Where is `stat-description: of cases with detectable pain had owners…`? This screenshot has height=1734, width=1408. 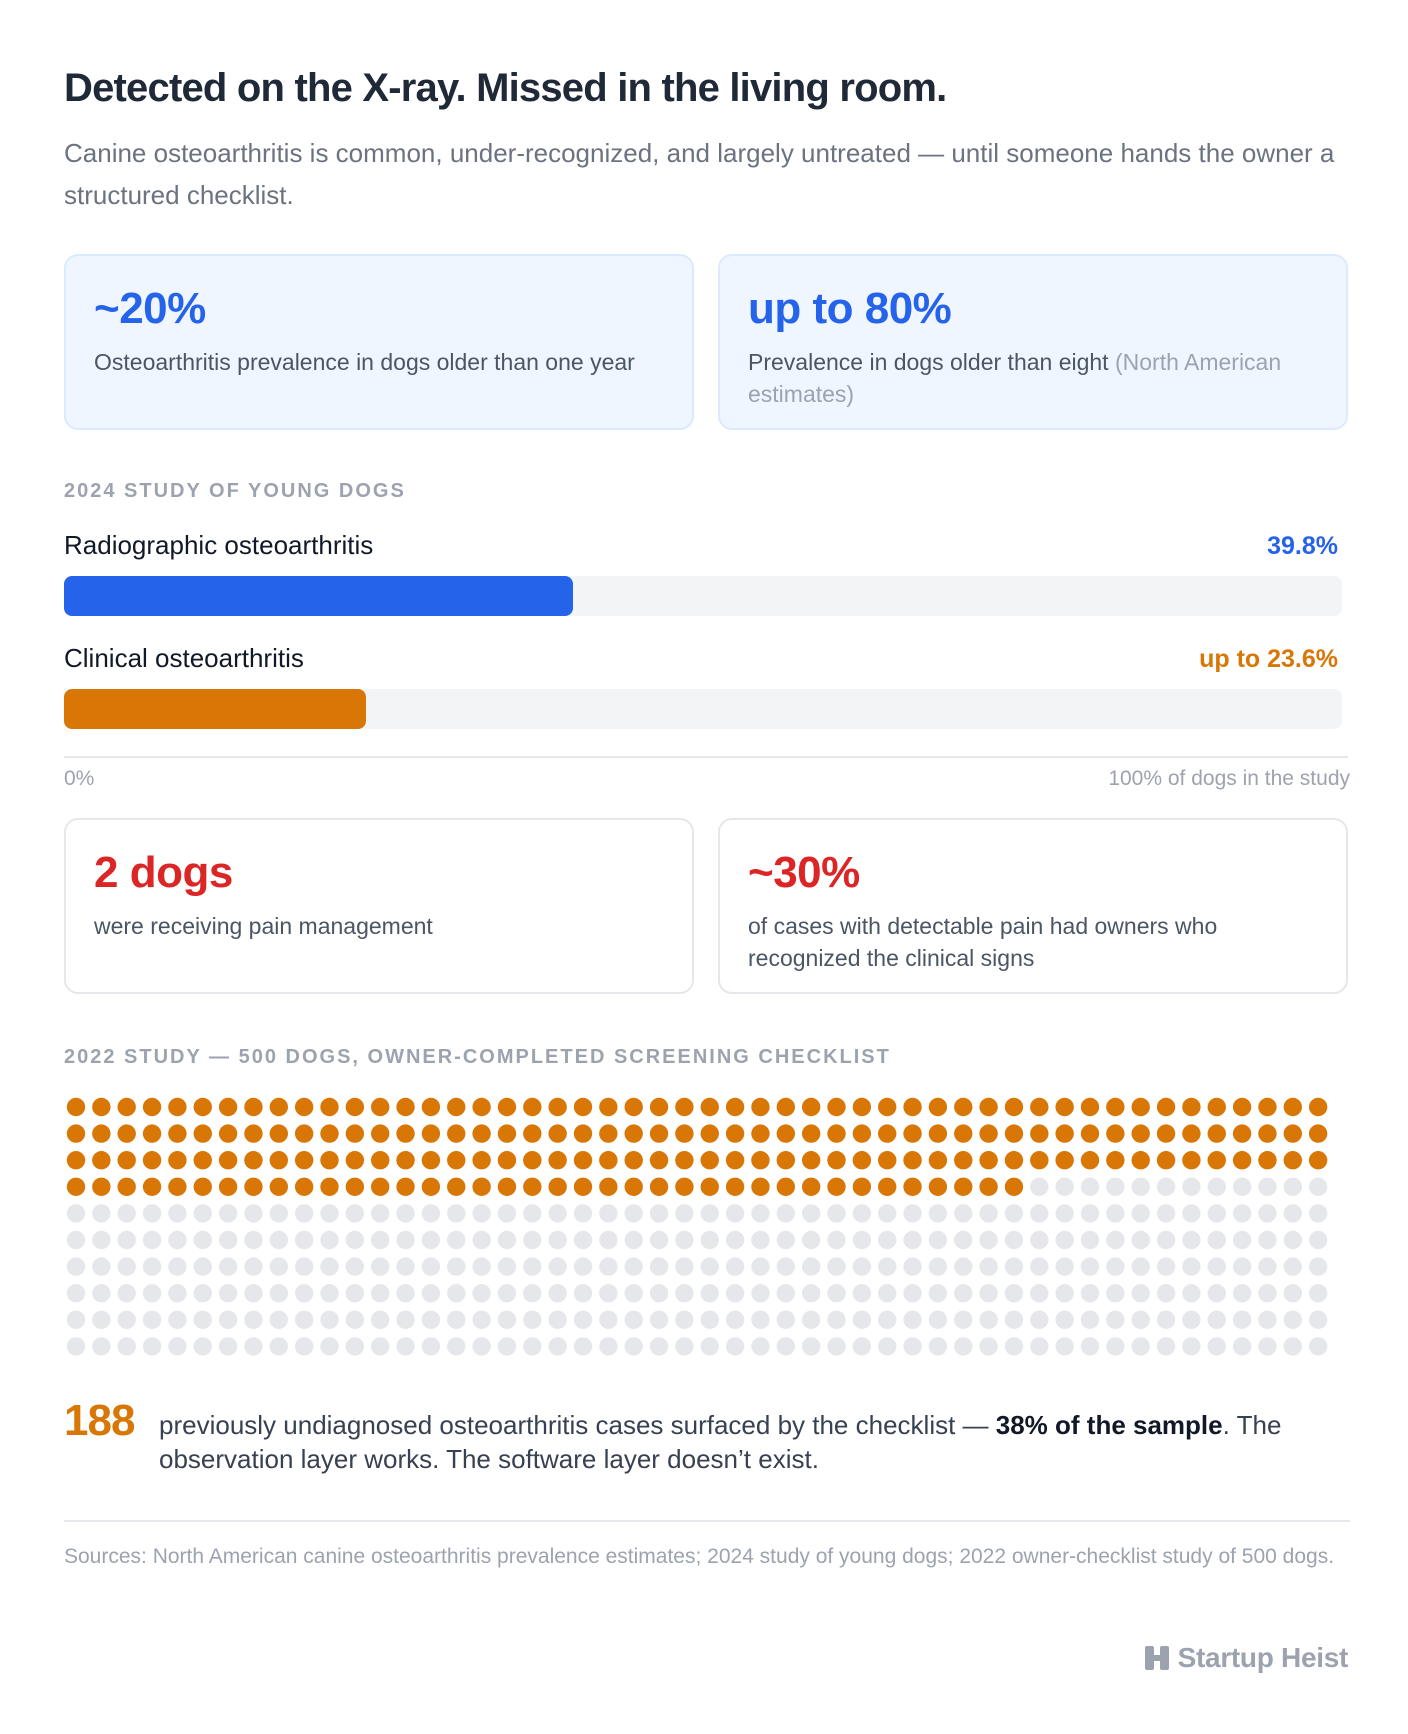 stat-description: of cases with detectable pain had owners… is located at coordinates (983, 942).